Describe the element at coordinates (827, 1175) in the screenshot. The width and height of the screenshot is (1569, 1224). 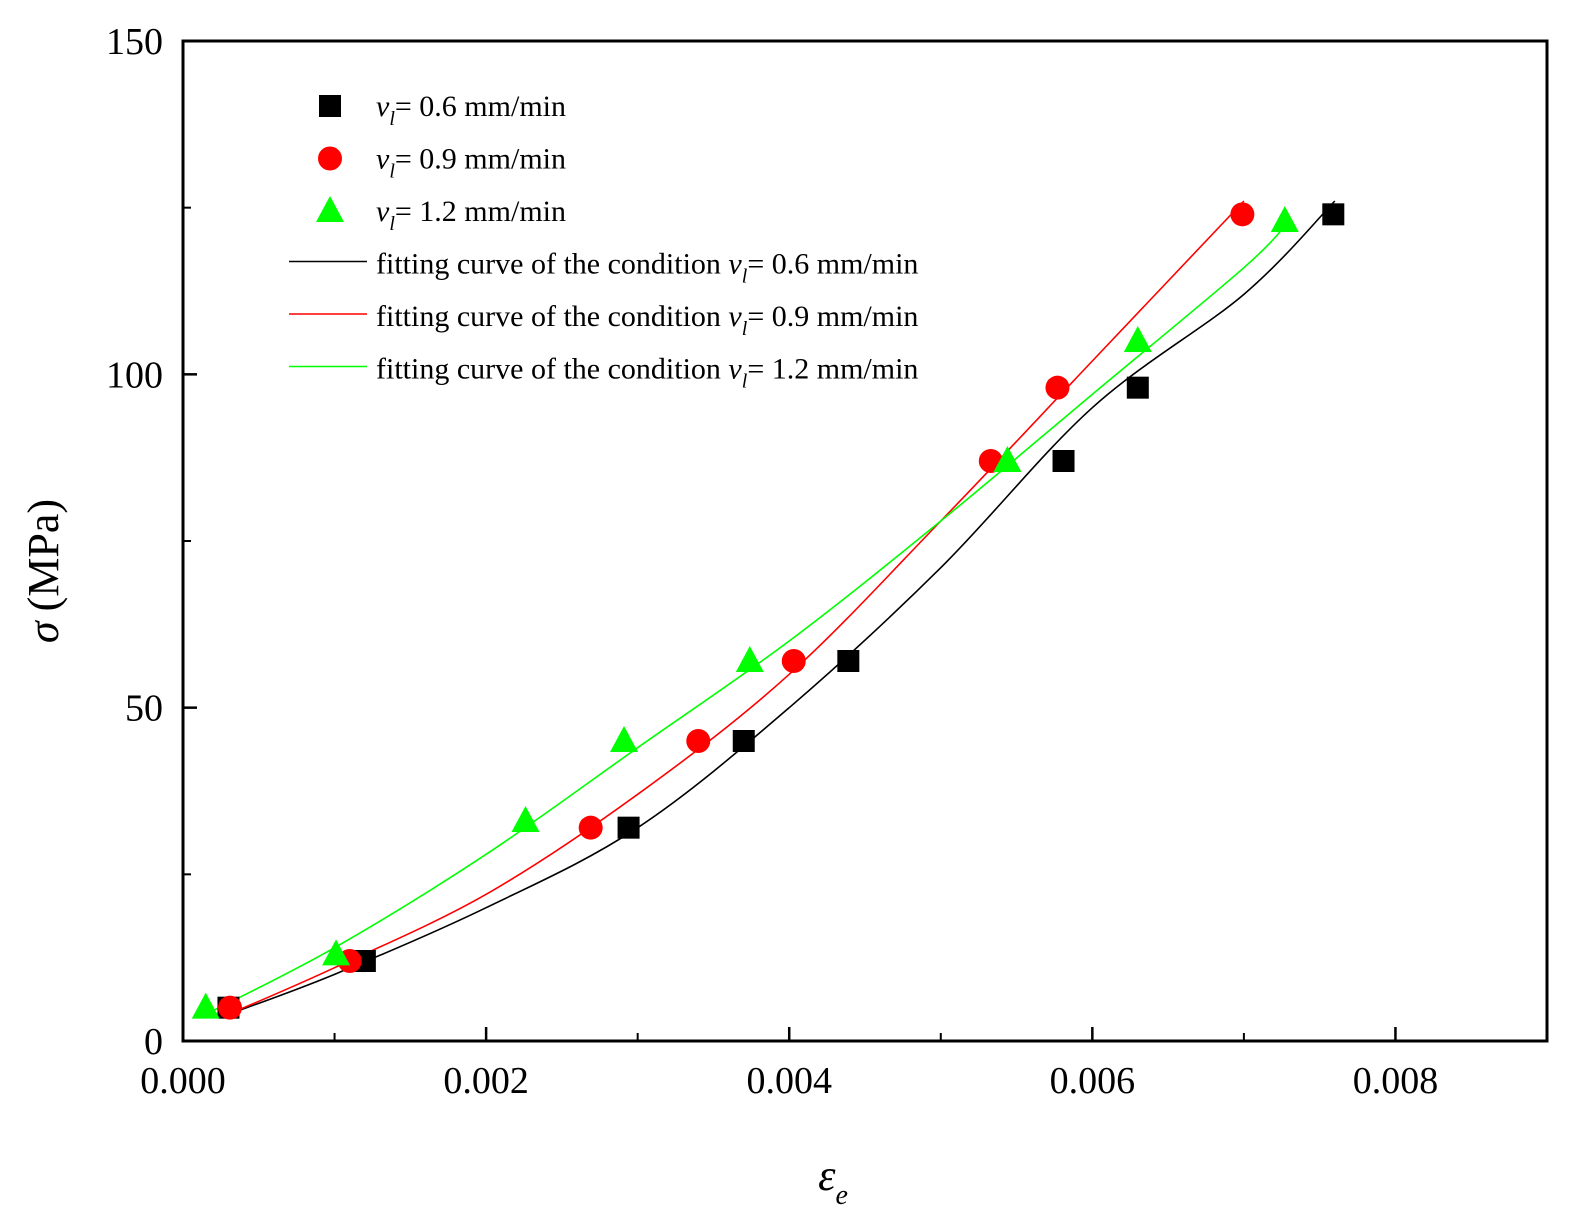
I see `x-axis-symbol: ε` at that location.